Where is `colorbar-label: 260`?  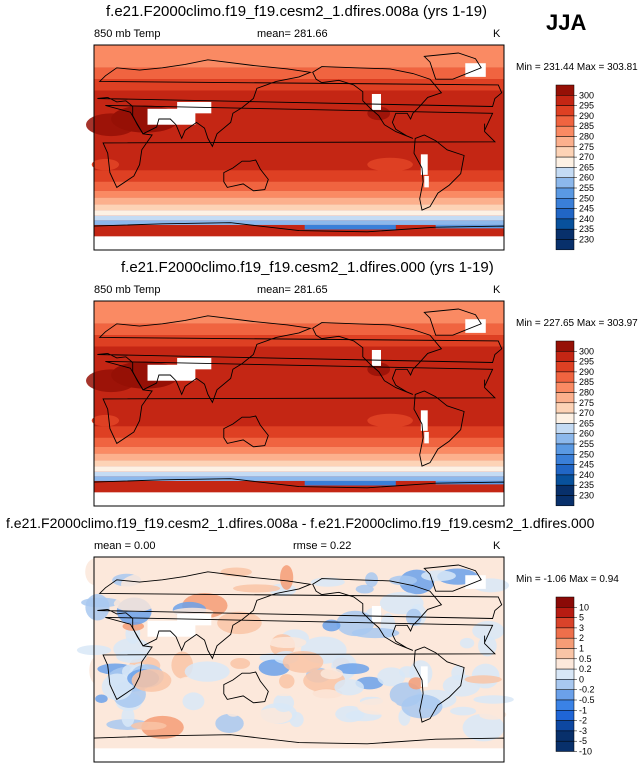
colorbar-label: 260 is located at coordinates (586, 178).